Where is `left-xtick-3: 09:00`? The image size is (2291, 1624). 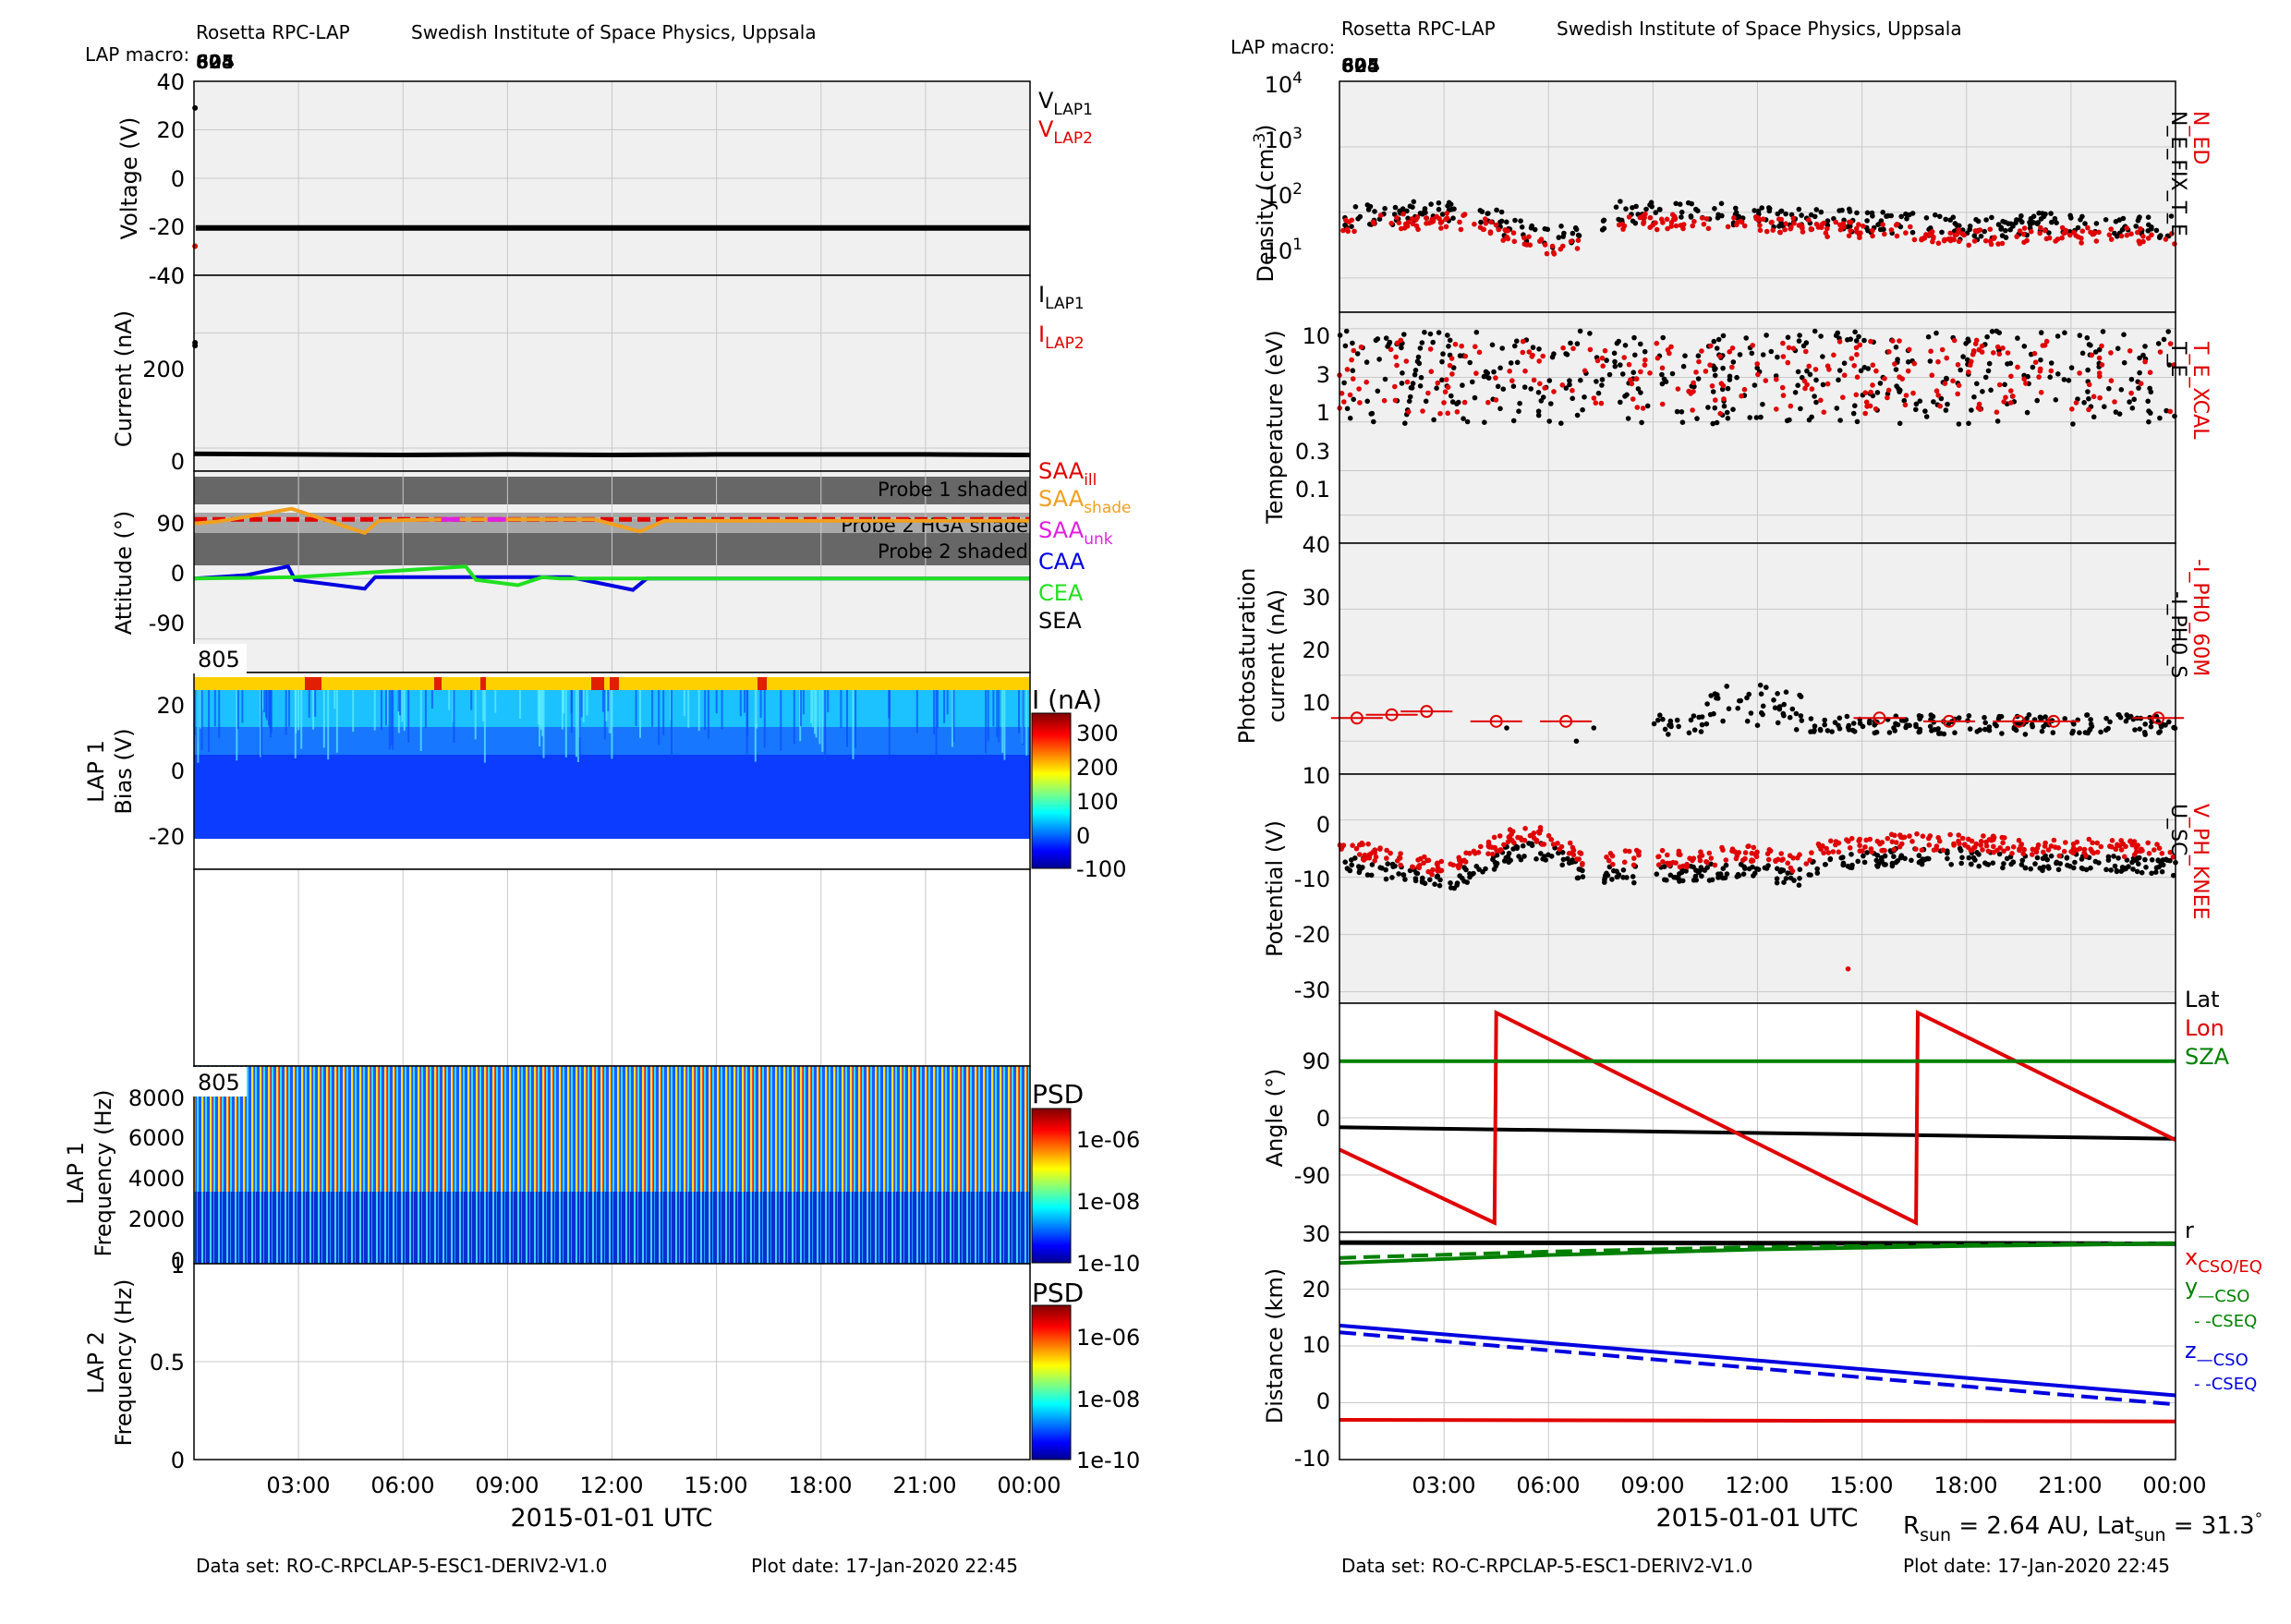
left-xtick-3: 09:00 is located at coordinates (507, 1485).